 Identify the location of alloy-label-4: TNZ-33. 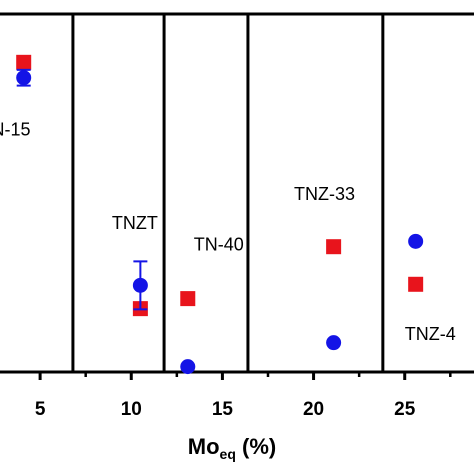
(324, 194).